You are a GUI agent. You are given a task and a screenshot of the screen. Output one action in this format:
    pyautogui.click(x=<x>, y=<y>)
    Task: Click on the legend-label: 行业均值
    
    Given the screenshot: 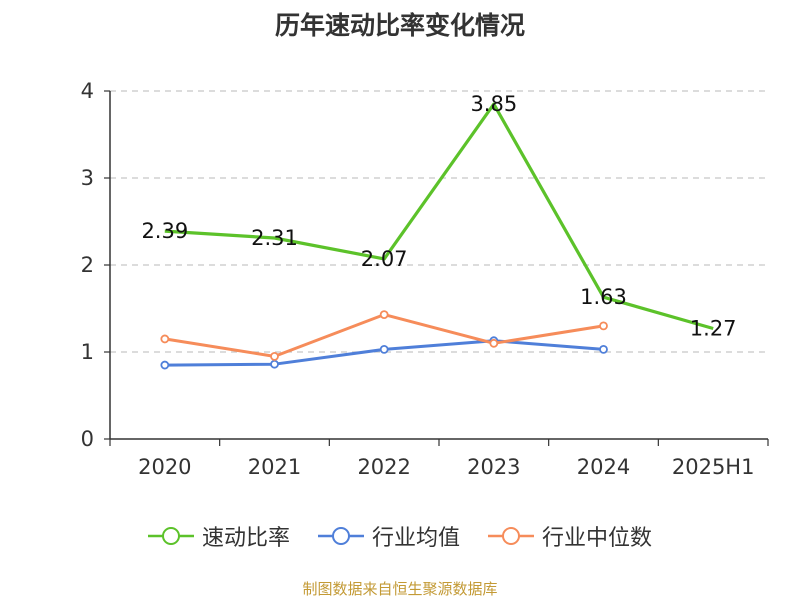 What is the action you would take?
    pyautogui.click(x=415, y=538)
    